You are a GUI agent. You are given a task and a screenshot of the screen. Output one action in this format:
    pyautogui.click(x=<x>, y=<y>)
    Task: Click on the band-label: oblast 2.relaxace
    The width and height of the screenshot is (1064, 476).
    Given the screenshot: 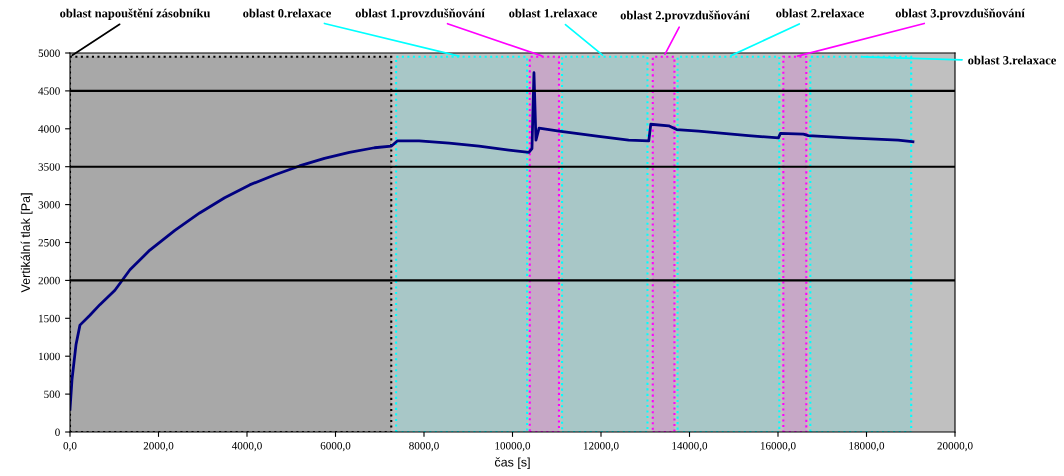 What is the action you would take?
    pyautogui.click(x=820, y=13)
    